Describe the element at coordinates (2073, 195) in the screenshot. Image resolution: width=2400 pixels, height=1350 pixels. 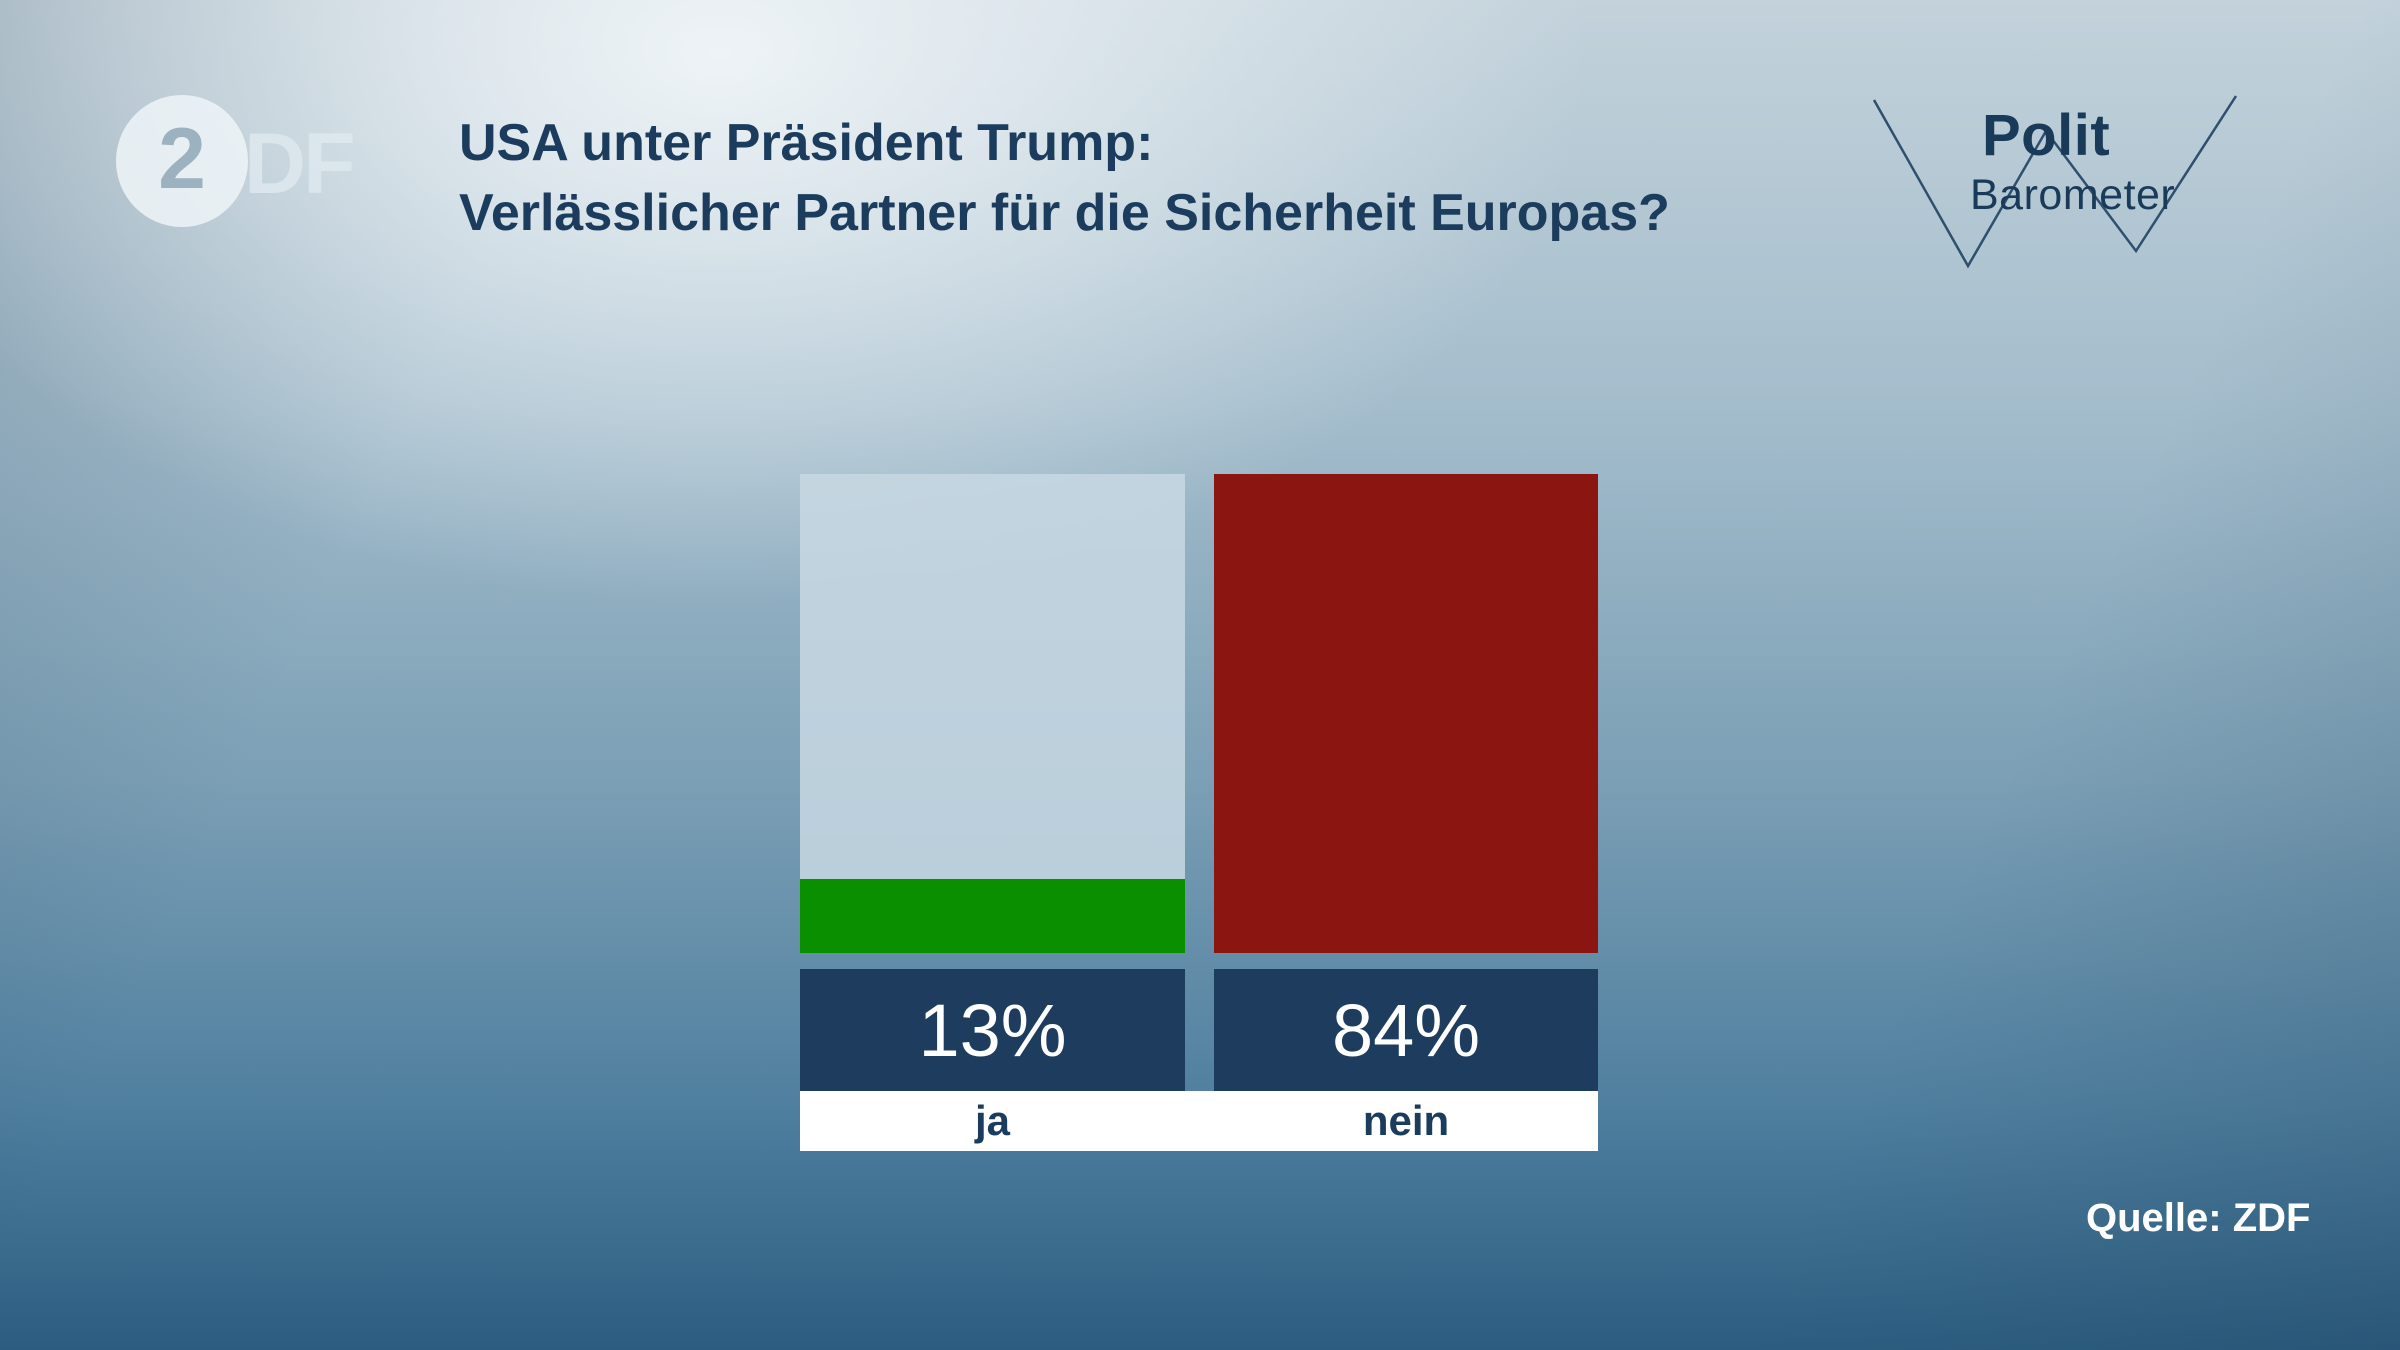
I see `brand-barometer: Barometer` at that location.